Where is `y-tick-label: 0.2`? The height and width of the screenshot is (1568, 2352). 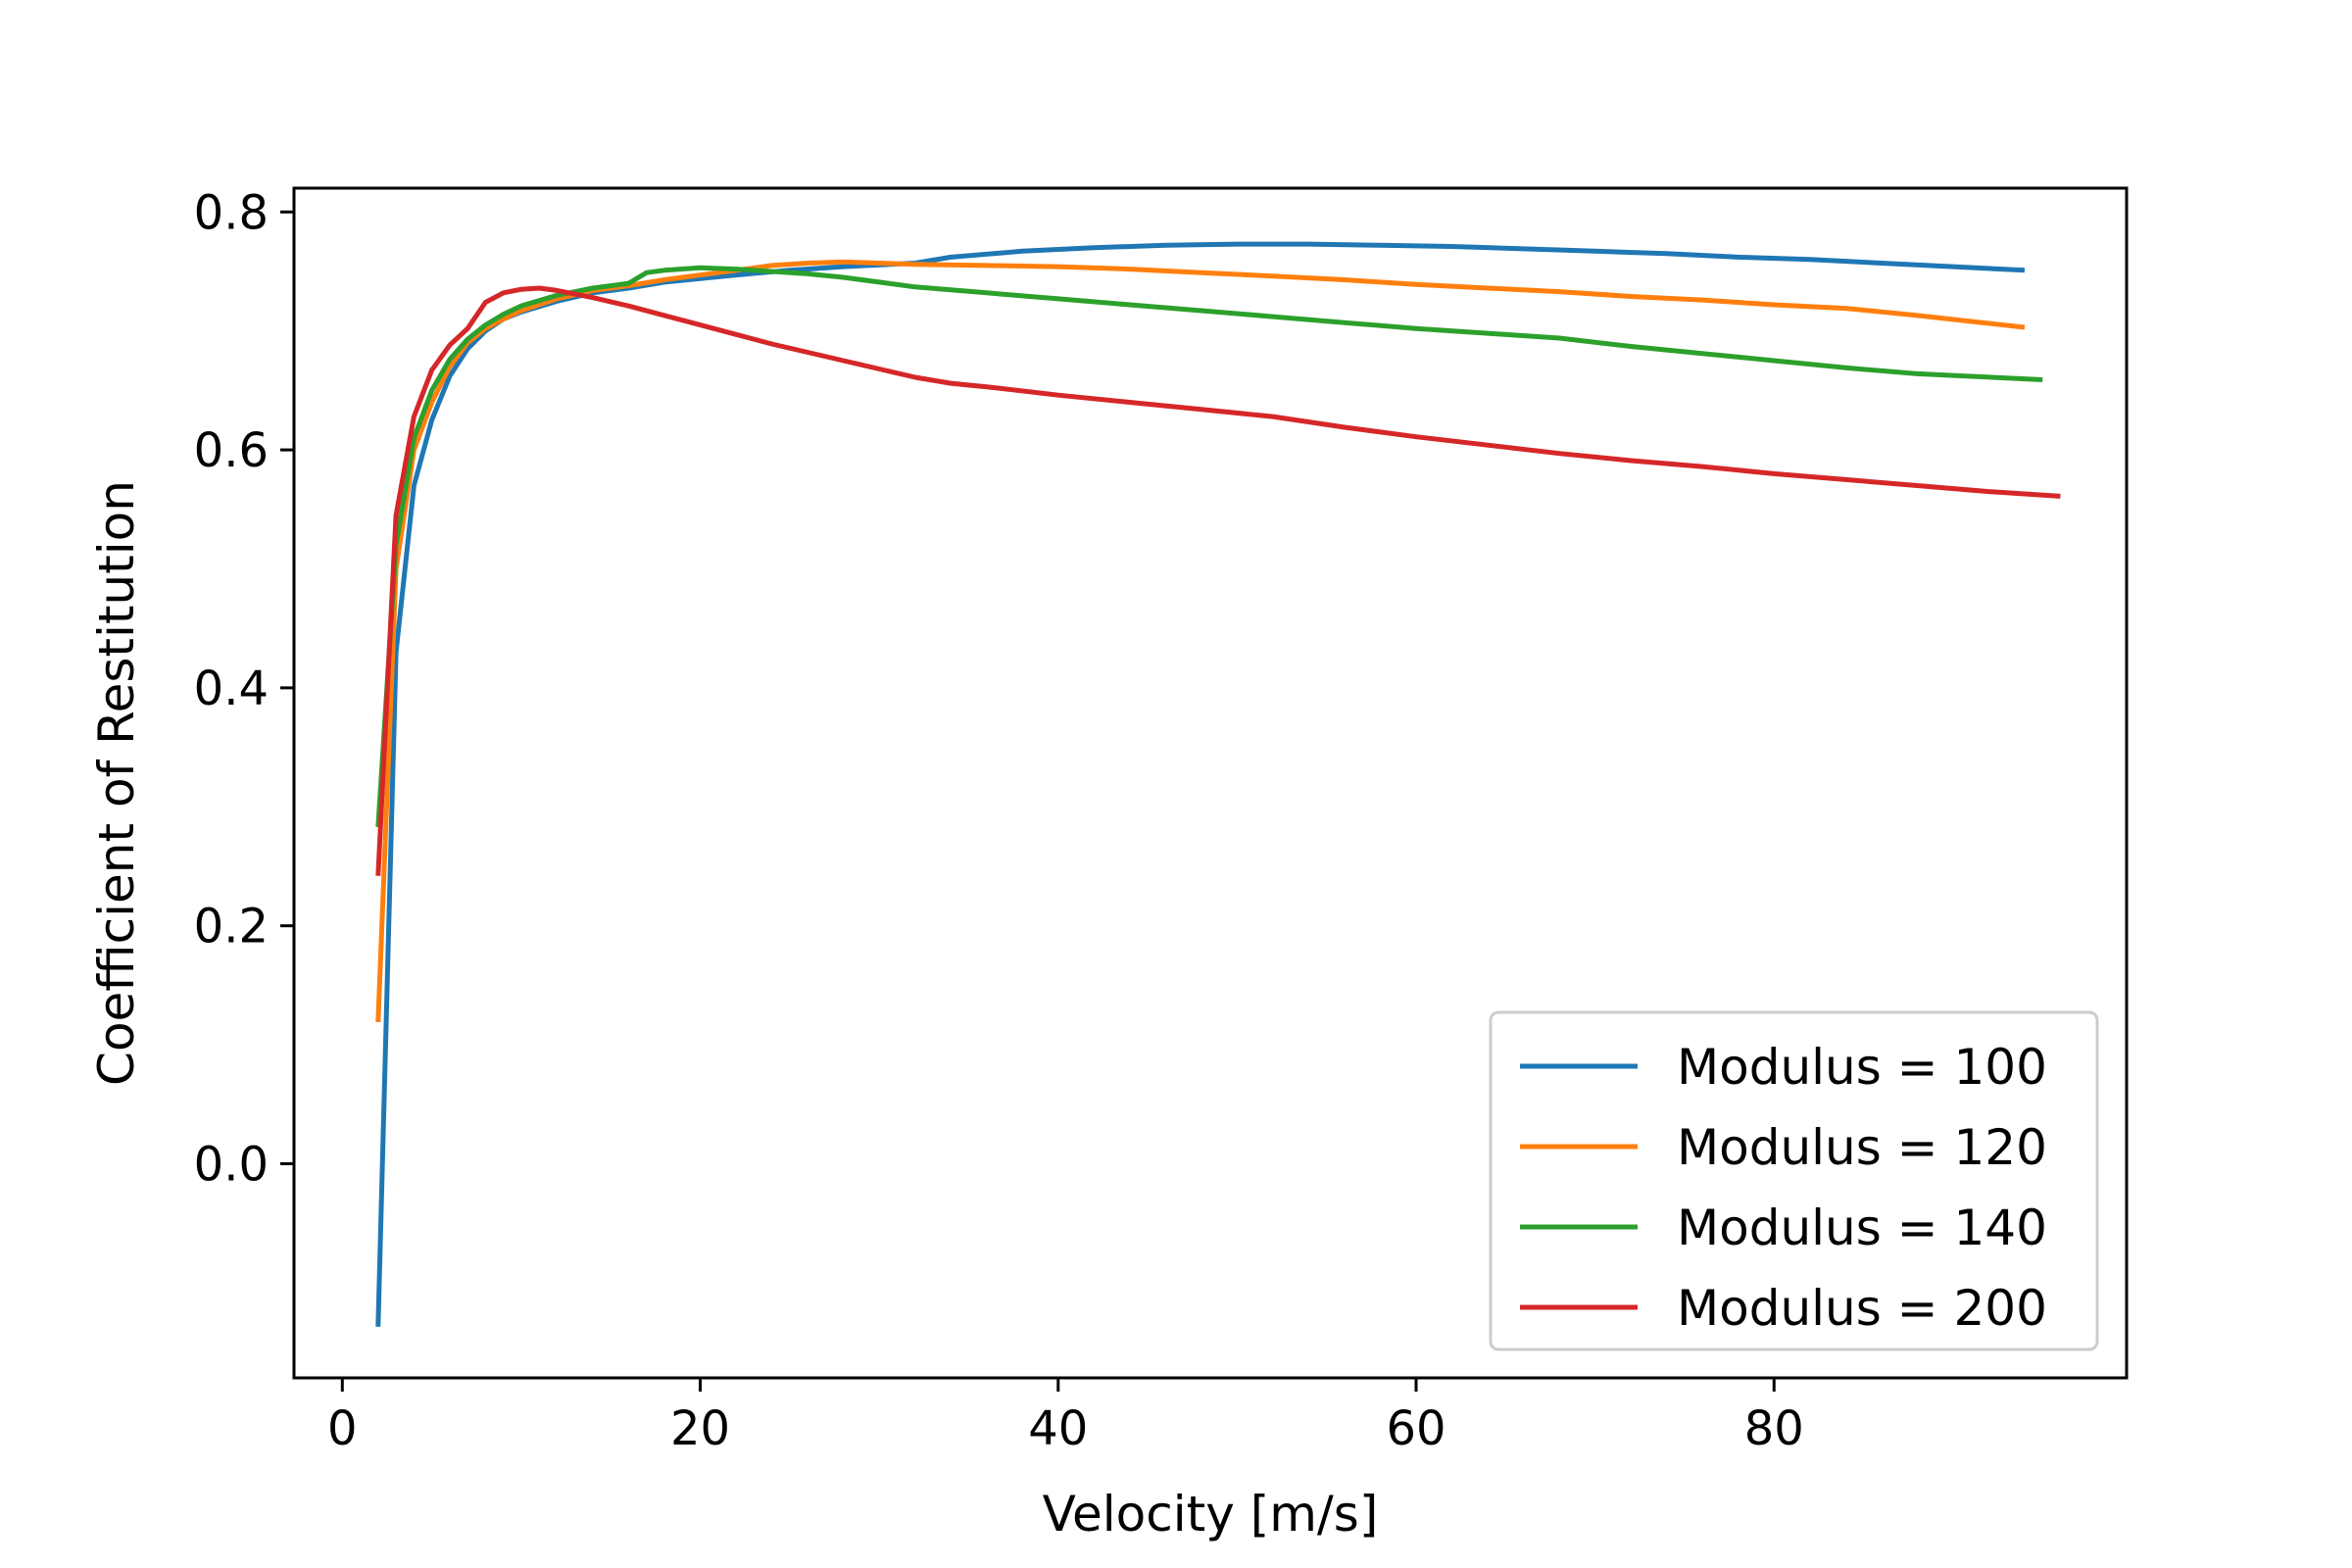
y-tick-label: 0.2 is located at coordinates (231, 927).